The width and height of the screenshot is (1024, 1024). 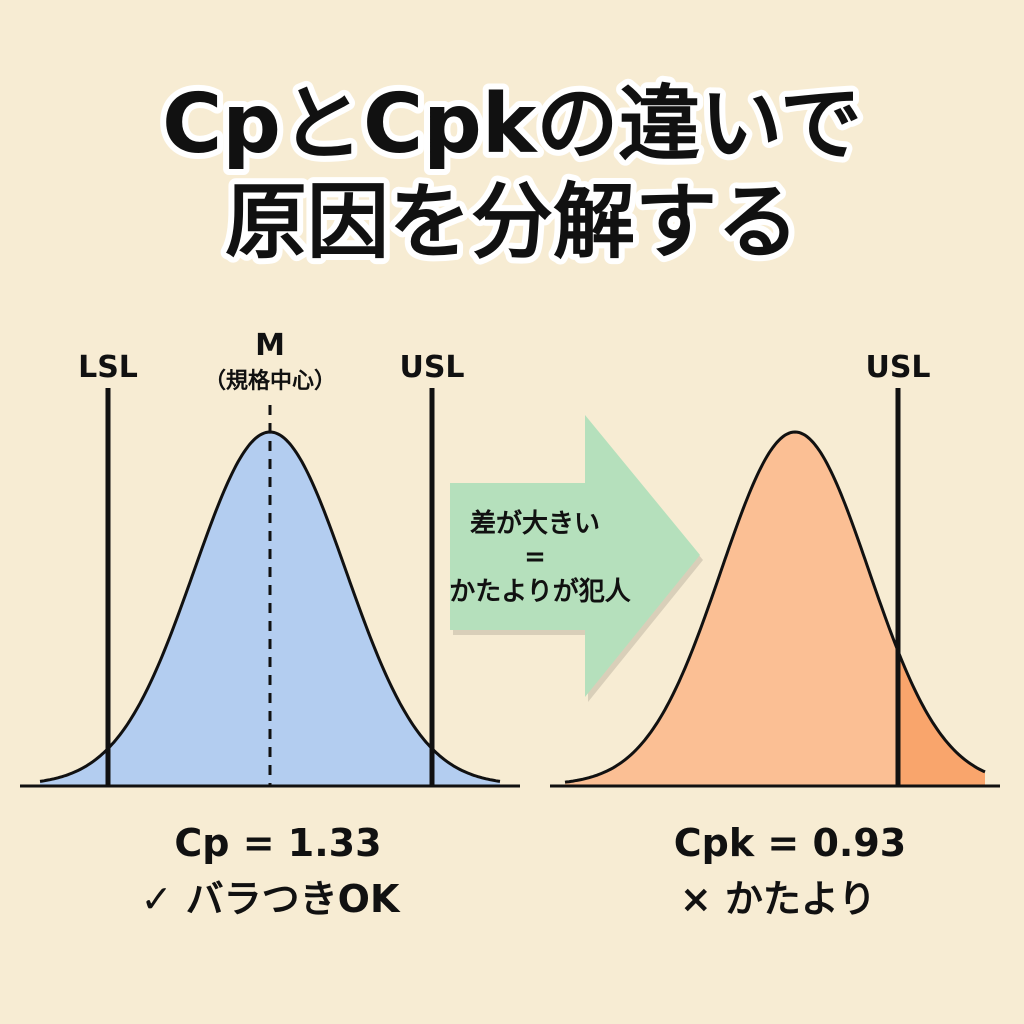 What do you see at coordinates (270, 345) in the screenshot?
I see `m-label: M` at bounding box center [270, 345].